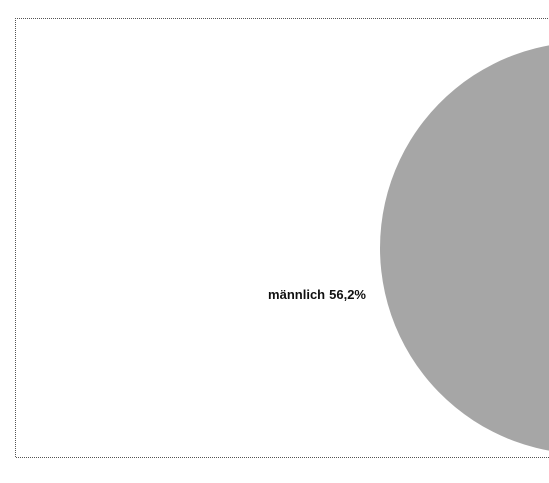 The width and height of the screenshot is (549, 483). I want to click on slice-category: männlich, so click(296, 294).